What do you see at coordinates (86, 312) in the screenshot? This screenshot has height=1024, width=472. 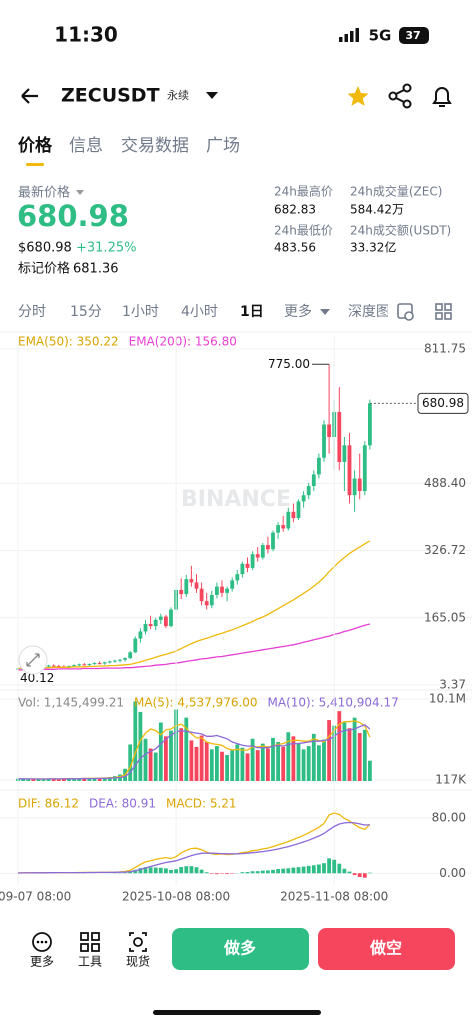 I see `interval: 15分` at bounding box center [86, 312].